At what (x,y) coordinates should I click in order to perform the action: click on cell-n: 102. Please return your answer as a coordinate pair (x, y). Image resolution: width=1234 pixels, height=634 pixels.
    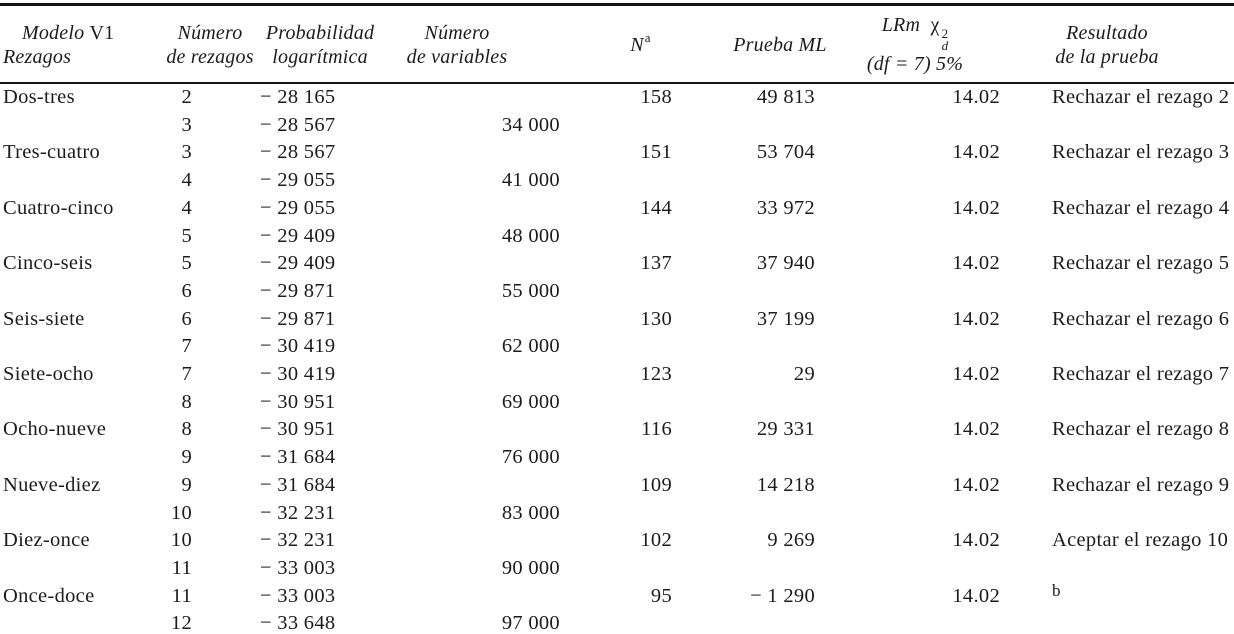
    Looking at the image, I should click on (656, 540).